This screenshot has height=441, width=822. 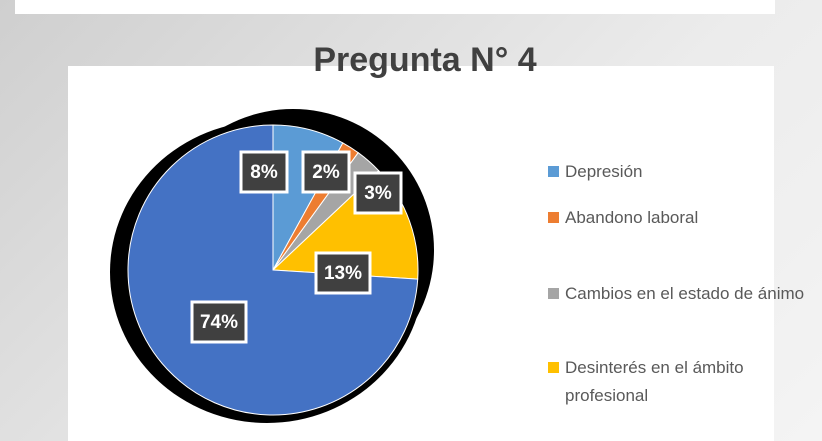 What do you see at coordinates (424, 60) in the screenshot?
I see `chart-title: Pregunta N° 4` at bounding box center [424, 60].